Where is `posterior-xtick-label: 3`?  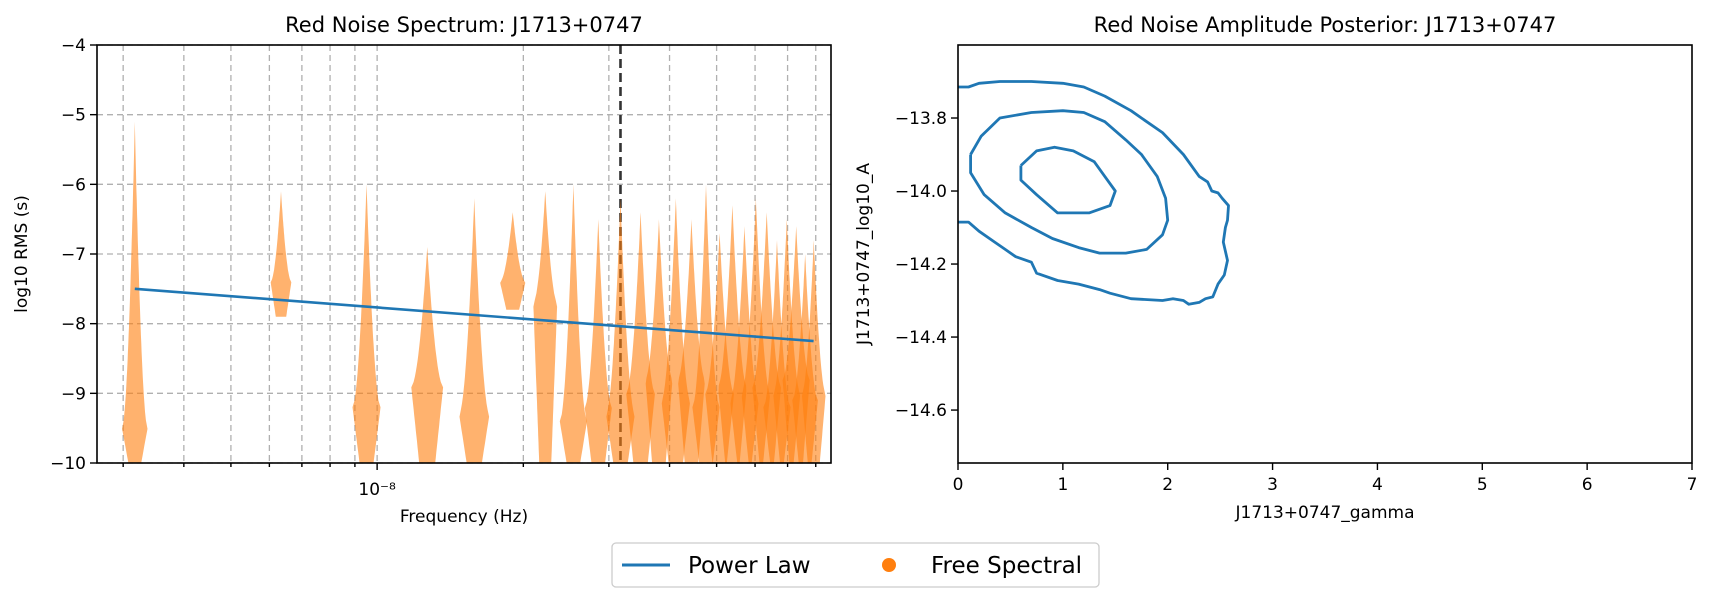 posterior-xtick-label: 3 is located at coordinates (1272, 485).